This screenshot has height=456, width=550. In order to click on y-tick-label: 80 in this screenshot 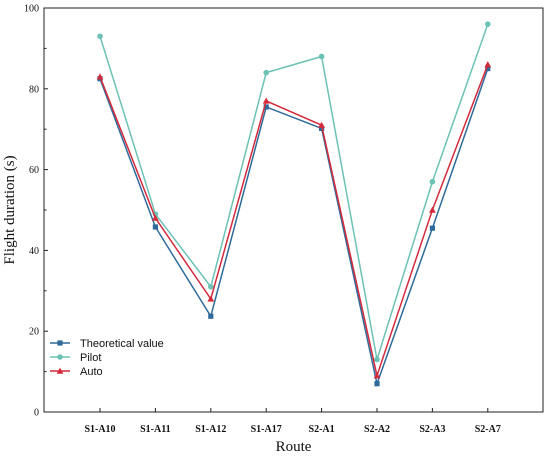, I will do `click(34, 89)`.